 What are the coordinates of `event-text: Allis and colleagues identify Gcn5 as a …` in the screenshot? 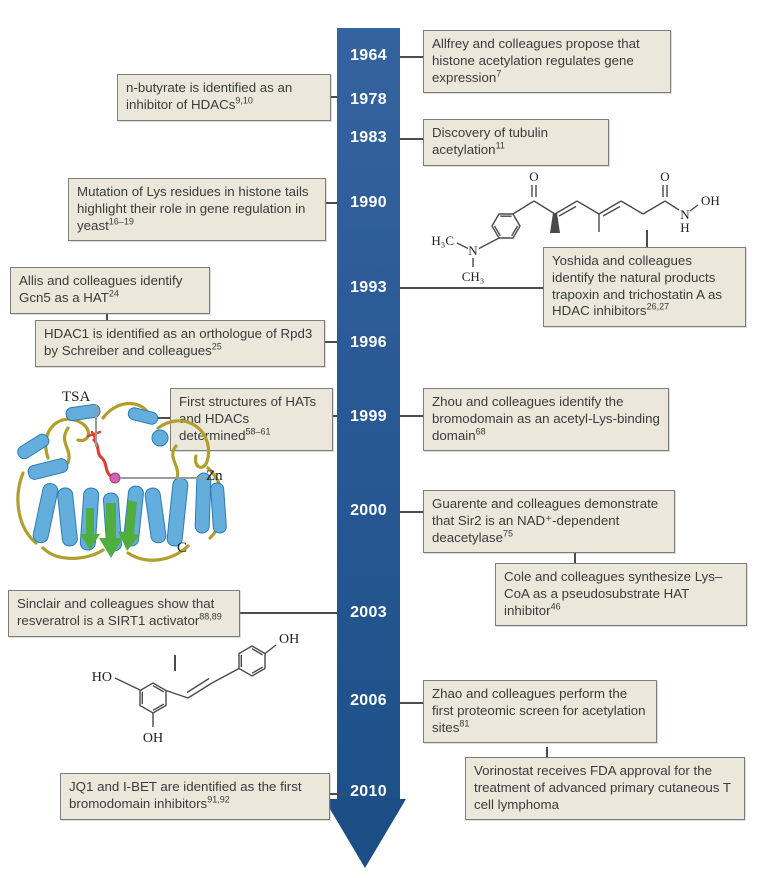 It's located at (101, 289).